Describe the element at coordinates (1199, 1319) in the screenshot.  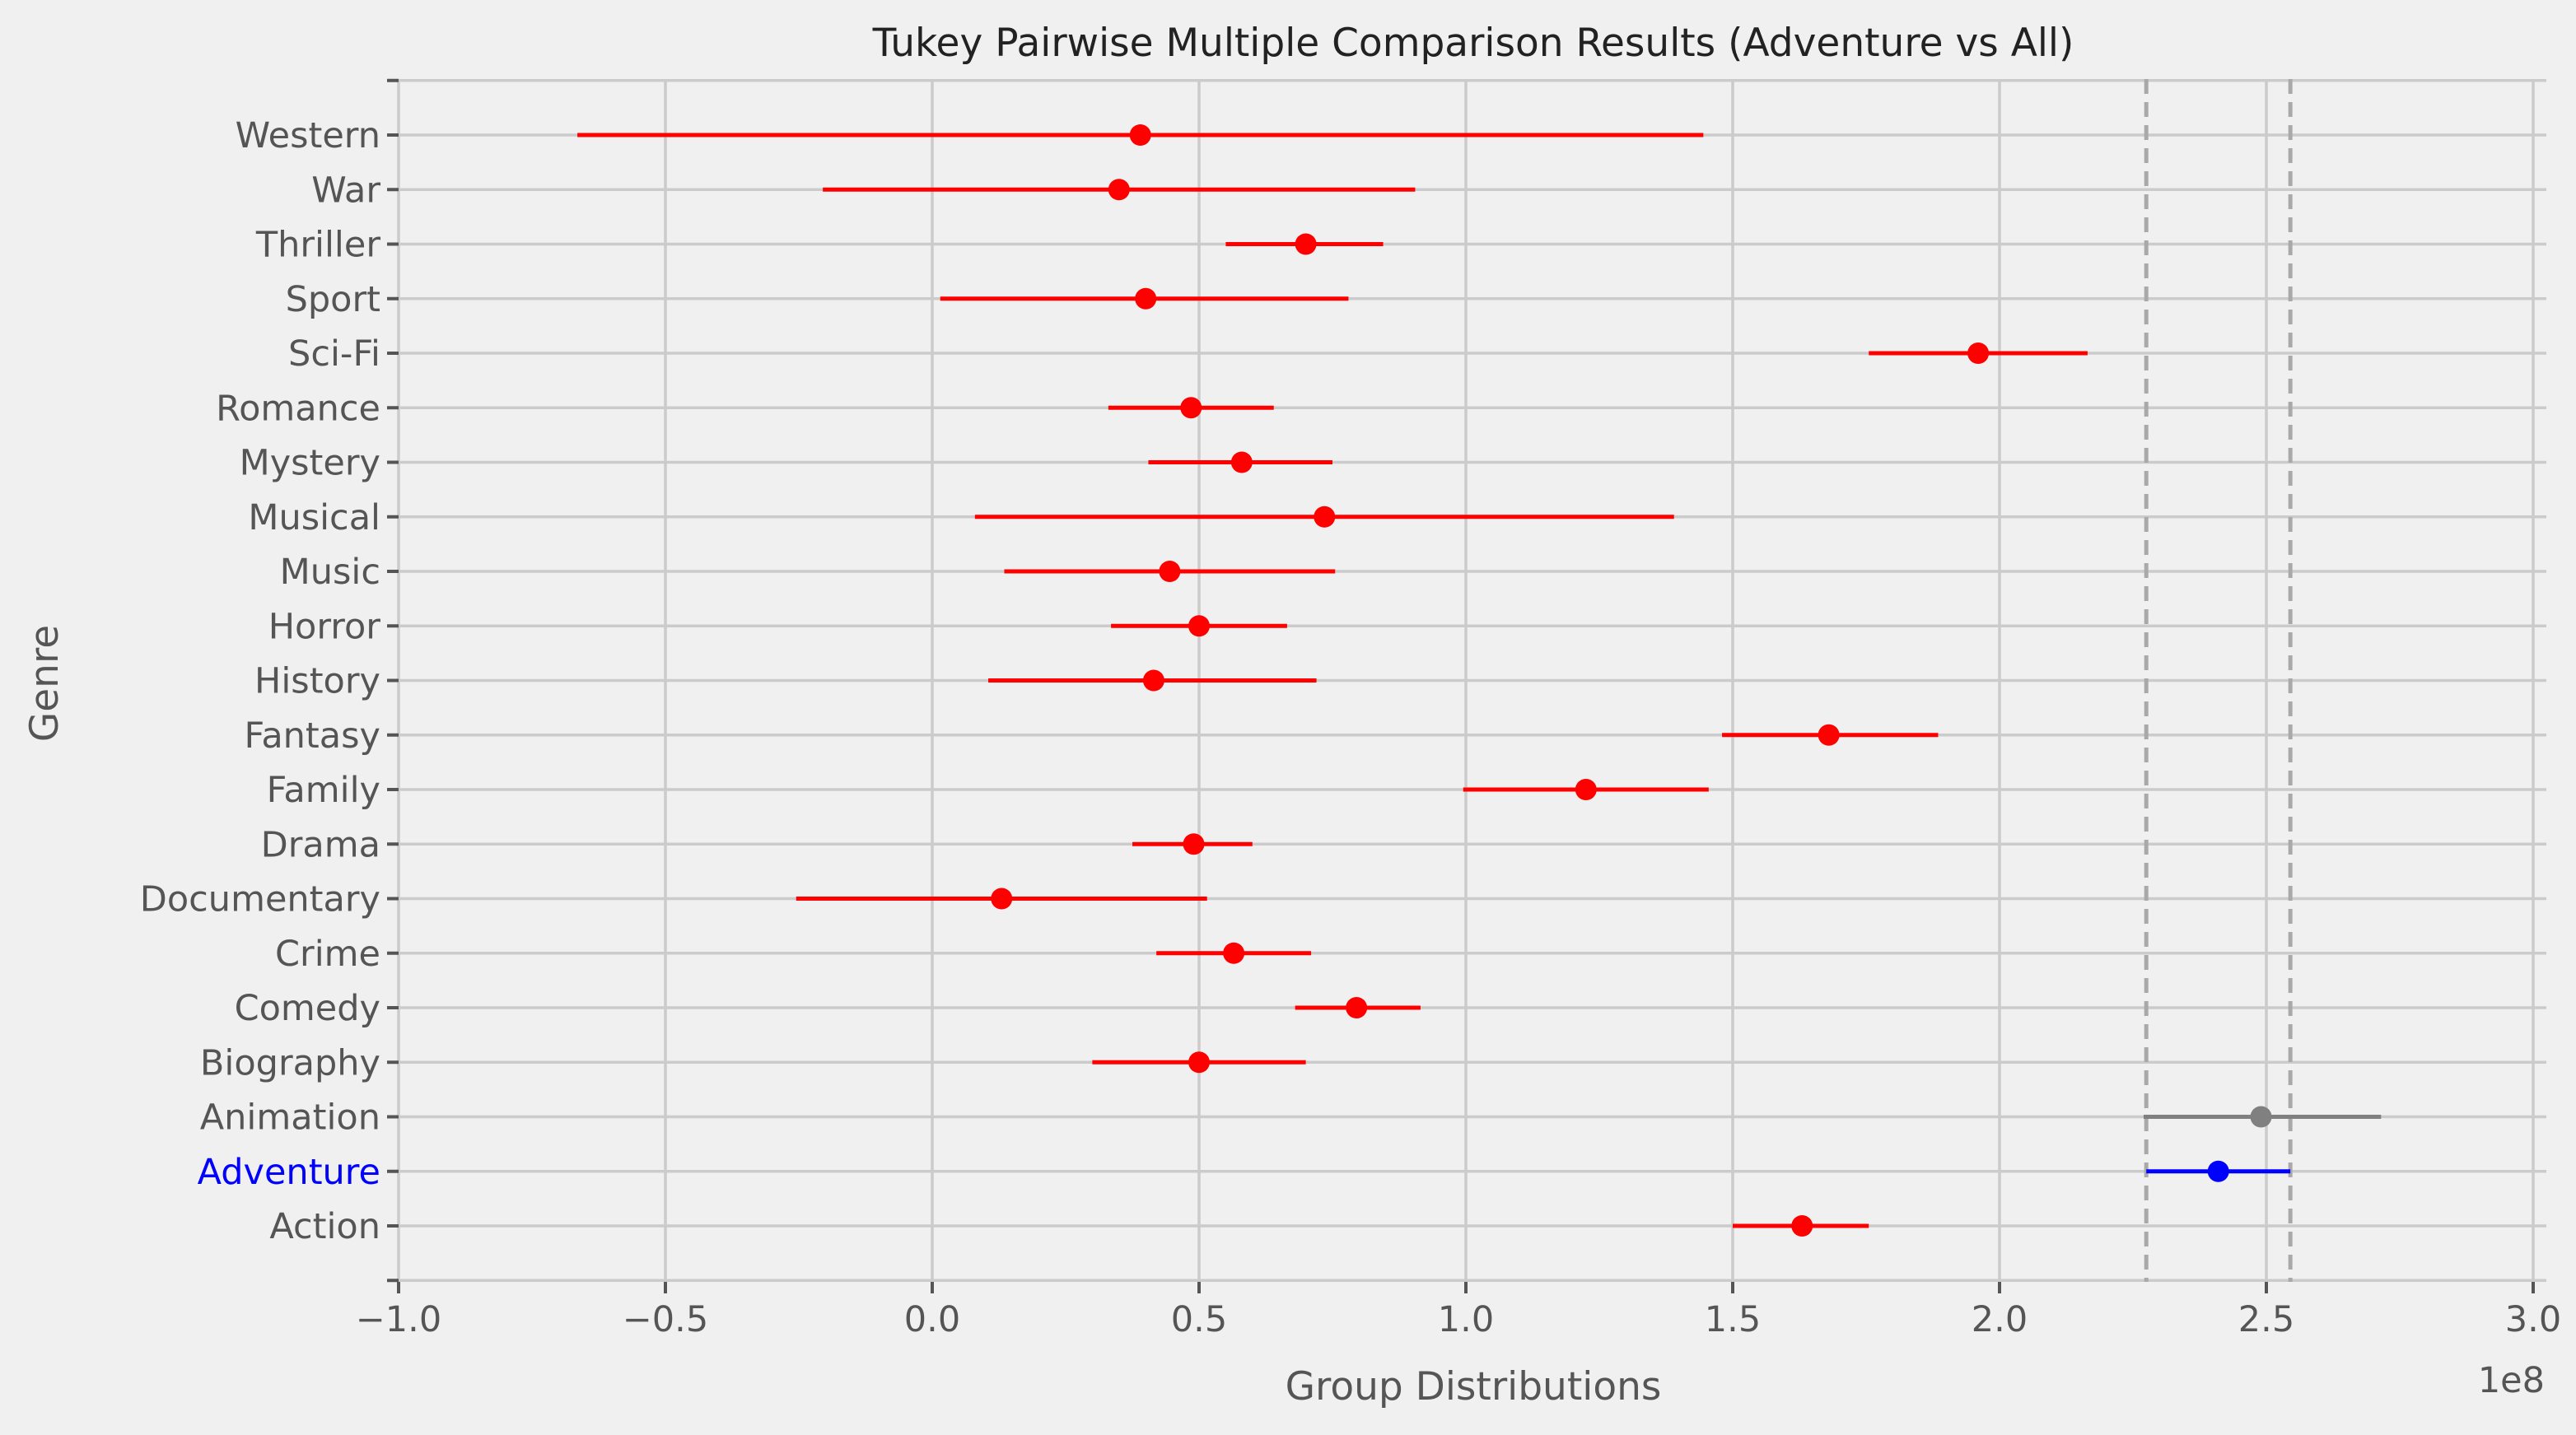
I see `x-tick-label: 0.5` at that location.